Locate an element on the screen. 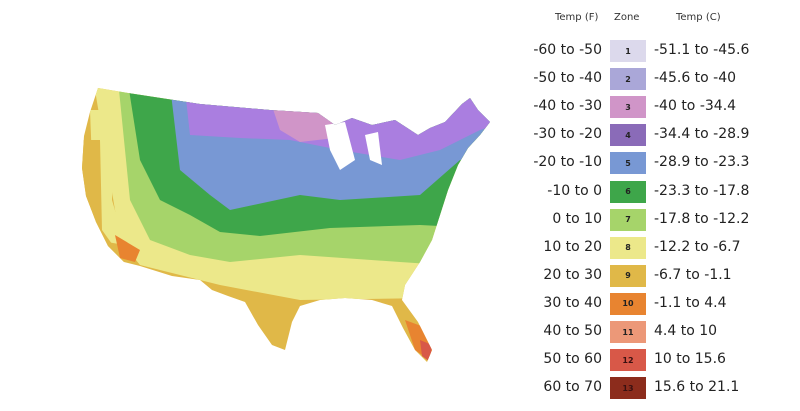  temp-f: 10 to 20 is located at coordinates (572, 246).